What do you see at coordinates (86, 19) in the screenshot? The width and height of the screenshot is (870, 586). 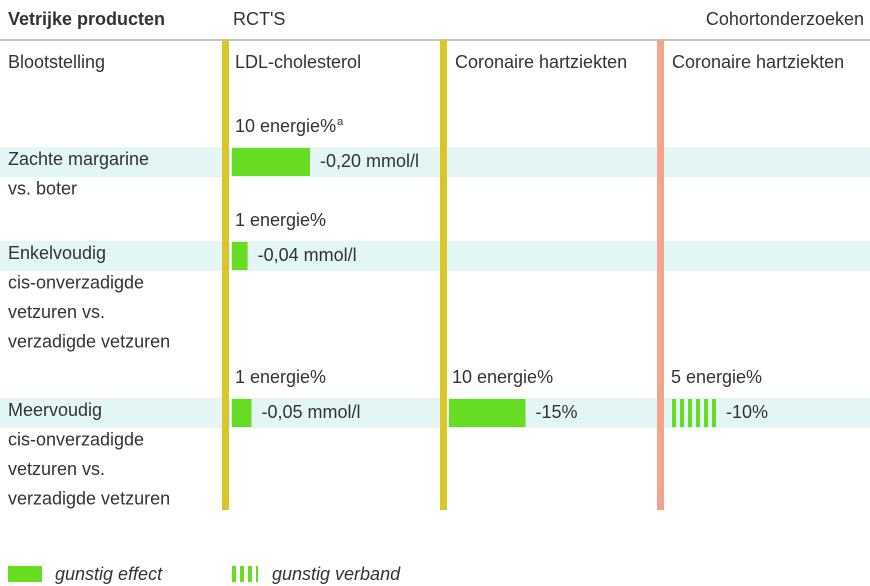 I see `title: Vetrijke producten` at bounding box center [86, 19].